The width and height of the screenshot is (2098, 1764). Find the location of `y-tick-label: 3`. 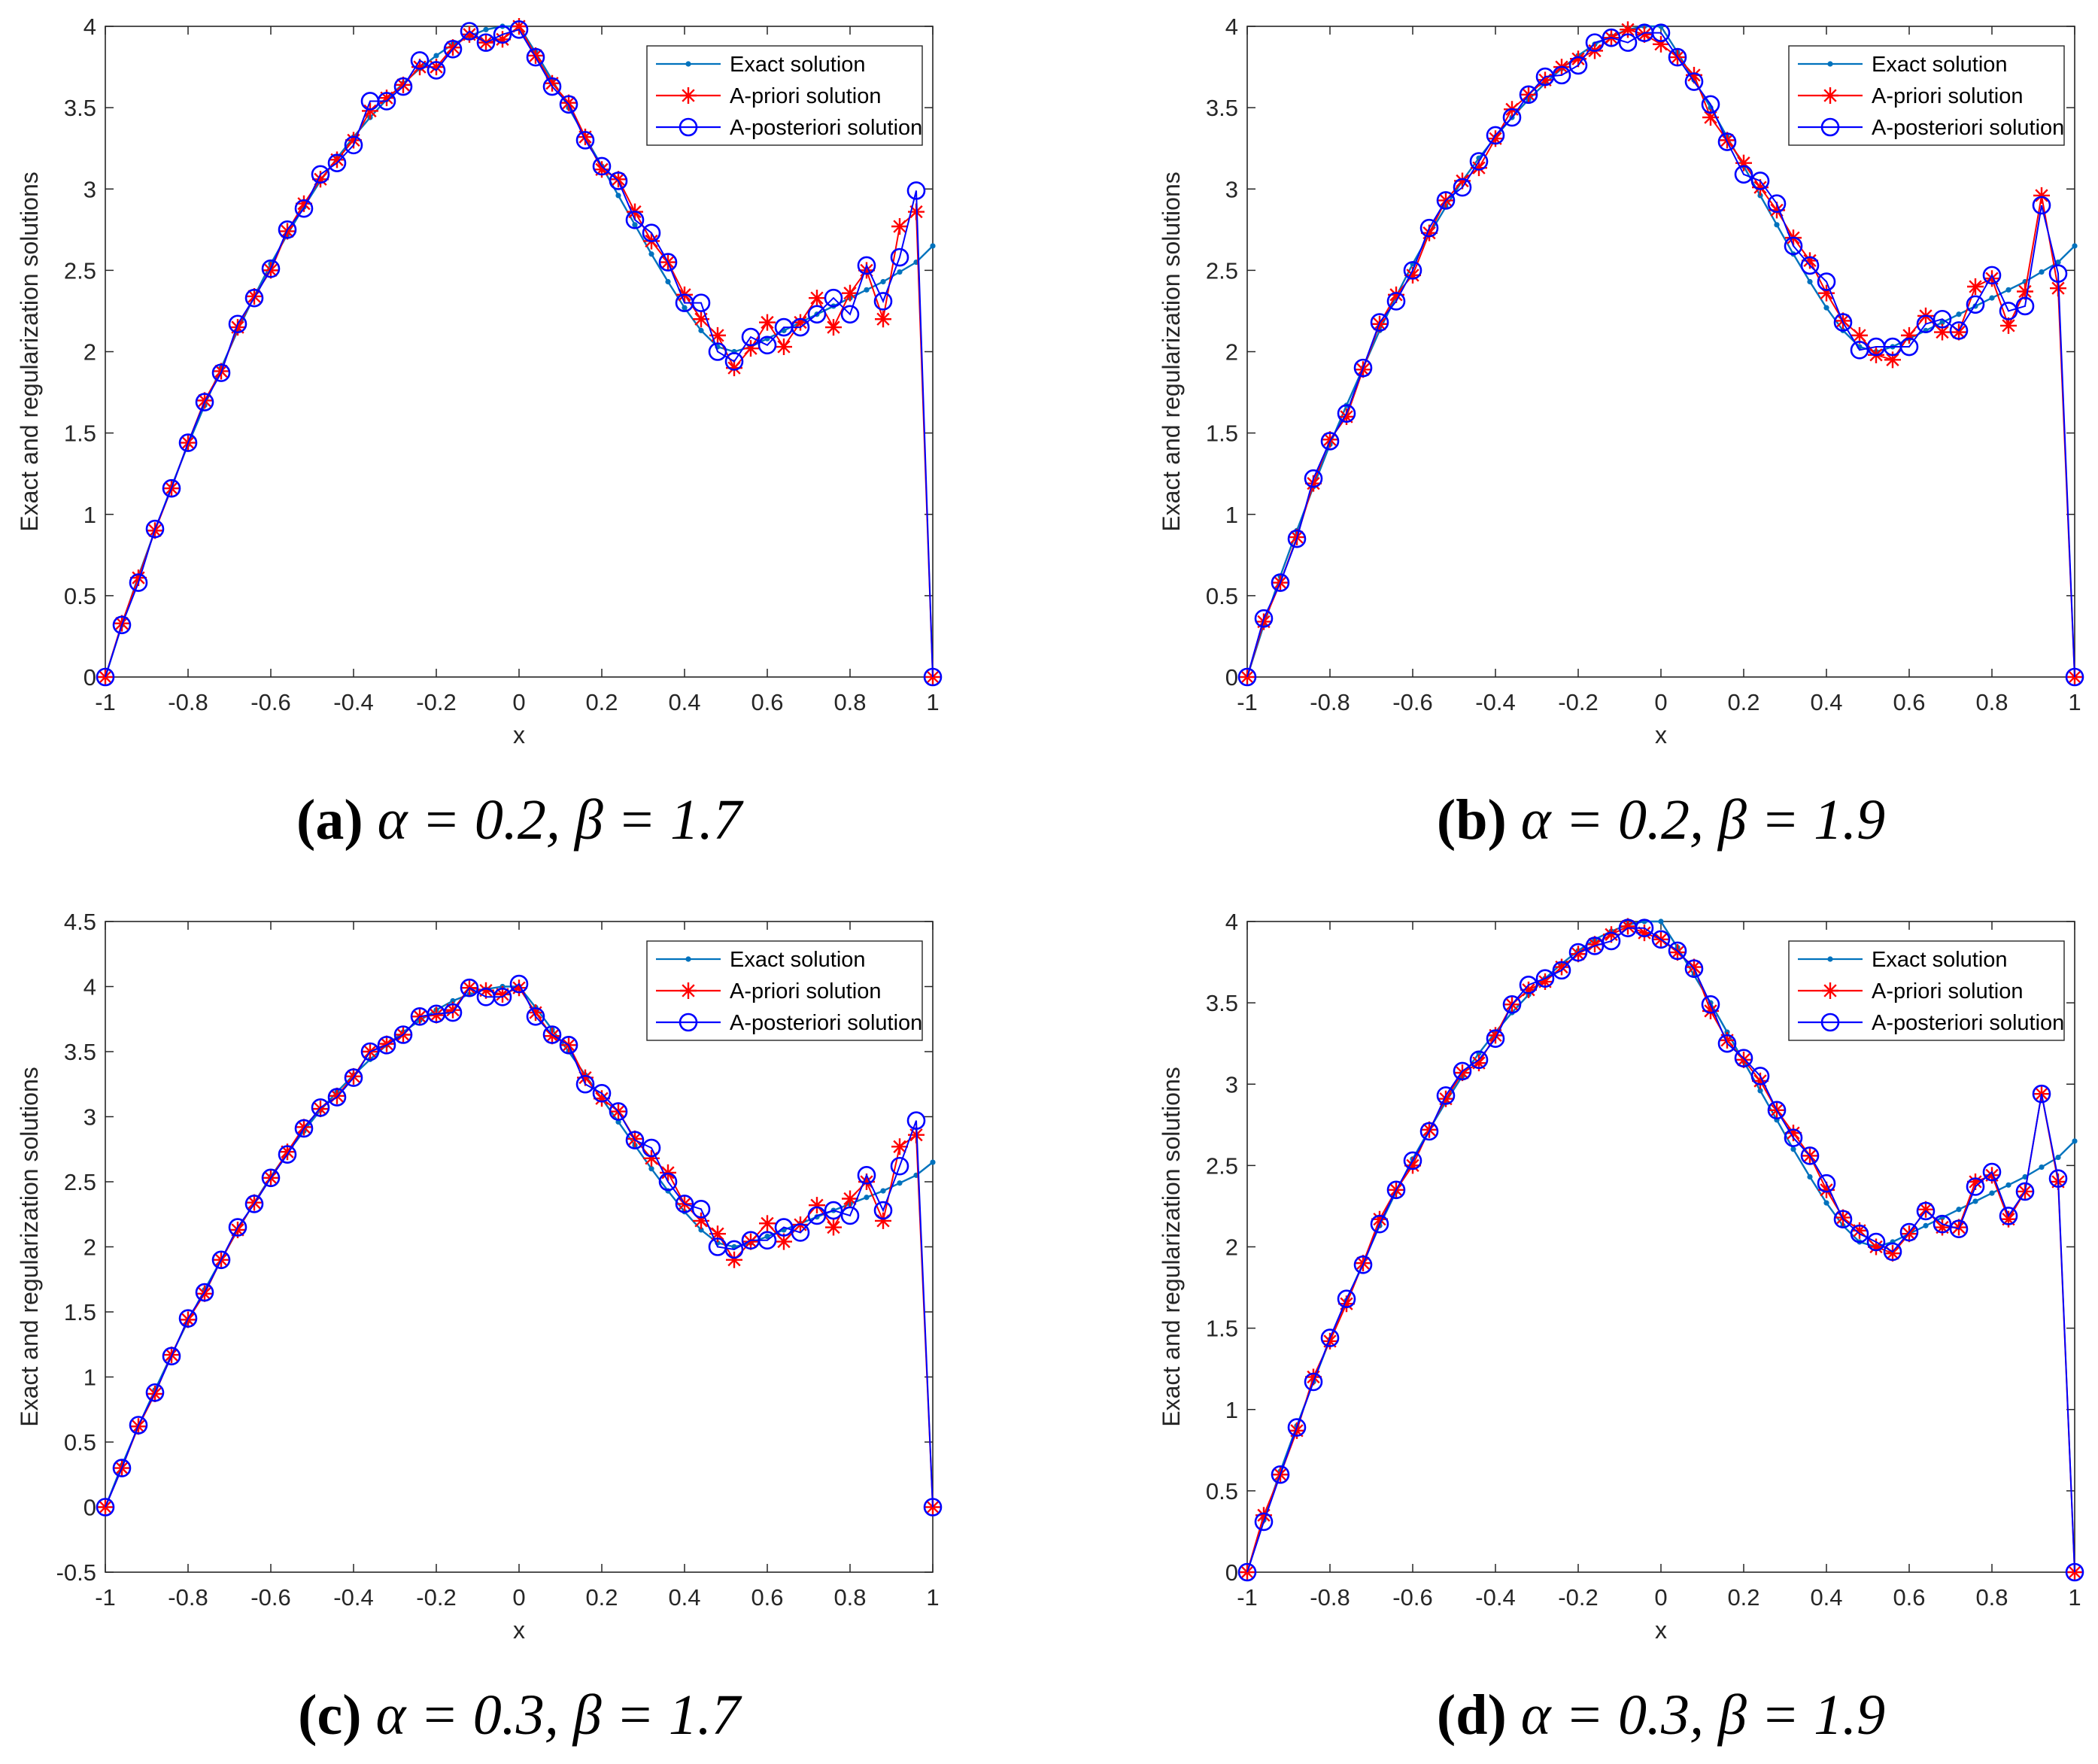

y-tick-label: 3 is located at coordinates (1231, 1084).